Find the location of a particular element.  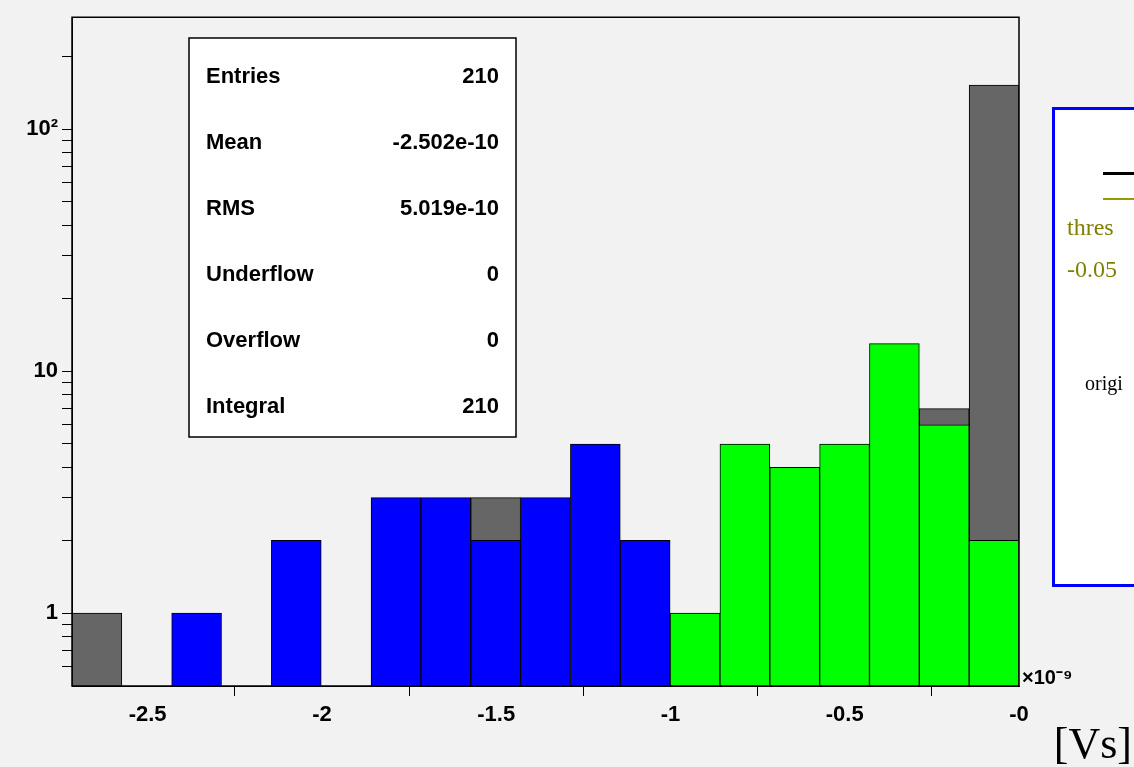

annotation: Overflow is located at coordinates (254, 339).